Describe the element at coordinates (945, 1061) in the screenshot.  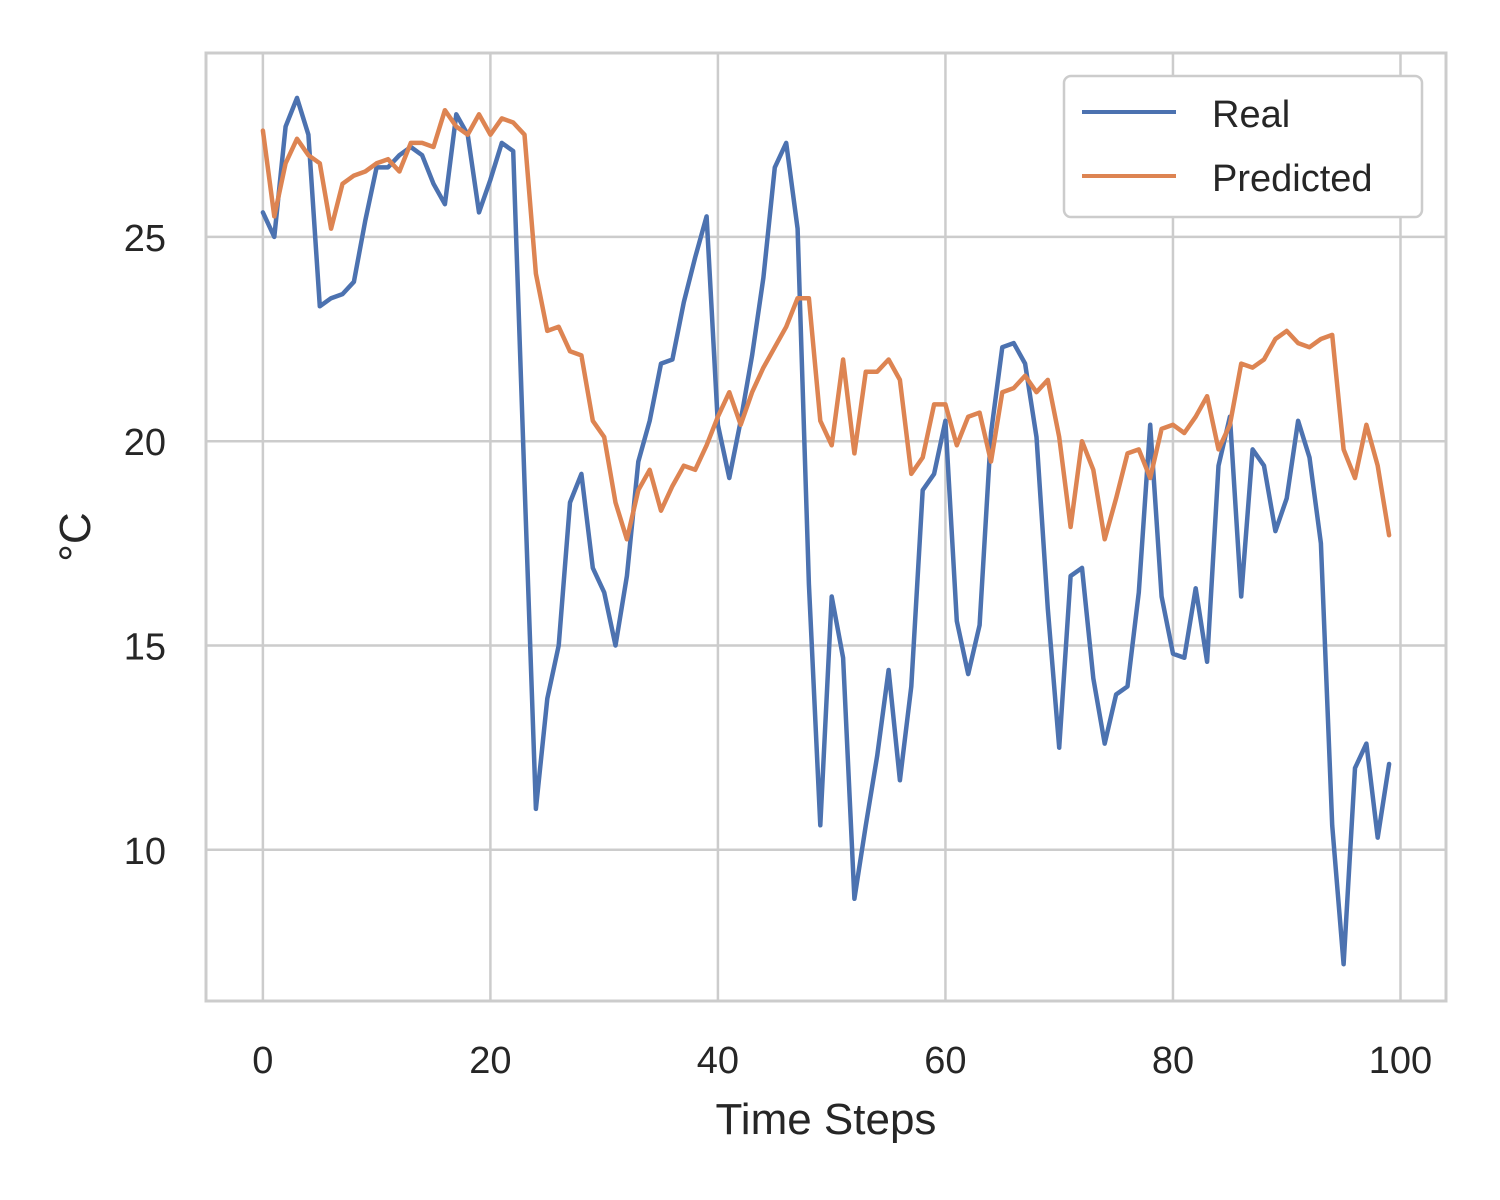
I see `x-tick-label: 60` at that location.